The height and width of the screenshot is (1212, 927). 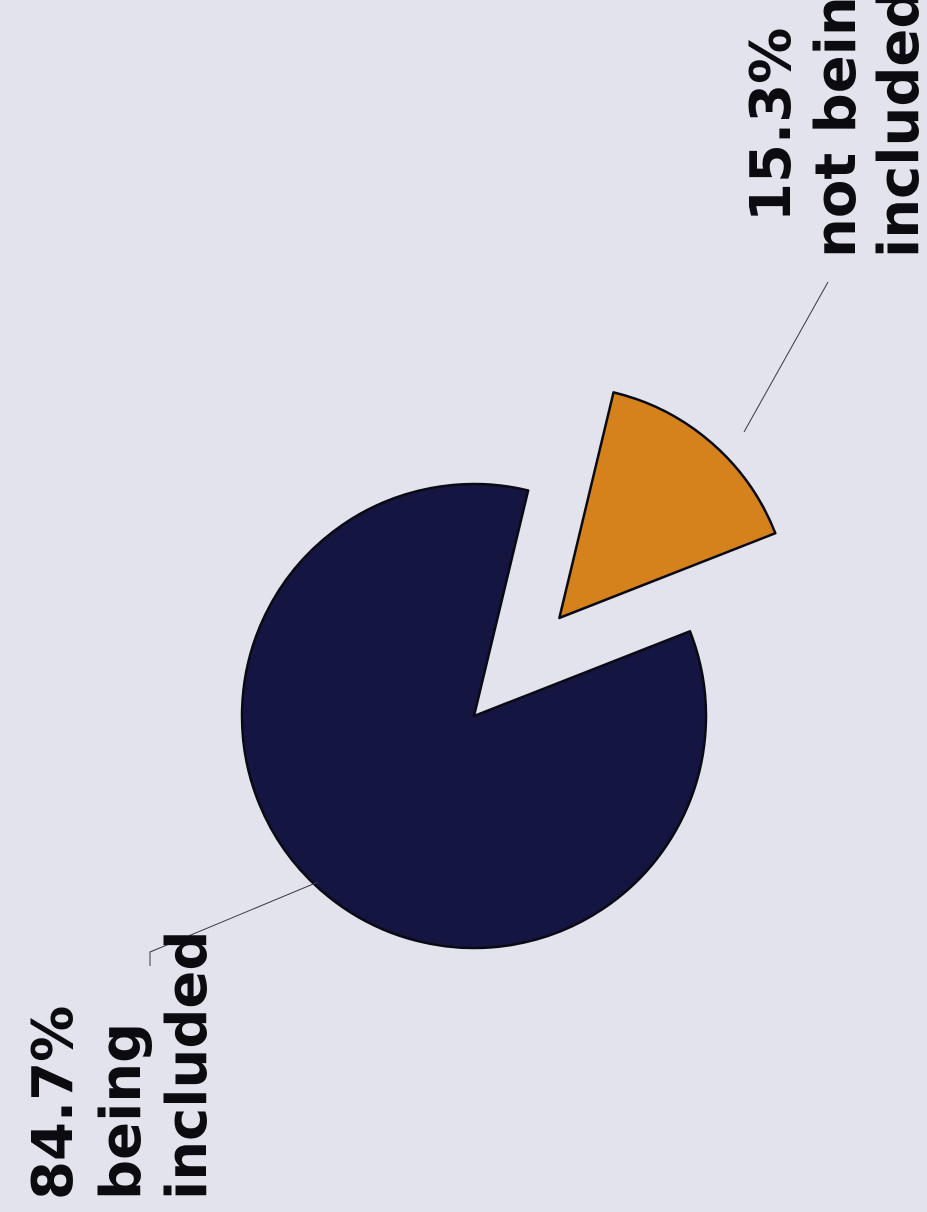 I want to click on slice-label-not-being-included-line2: included, so click(x=897, y=129).